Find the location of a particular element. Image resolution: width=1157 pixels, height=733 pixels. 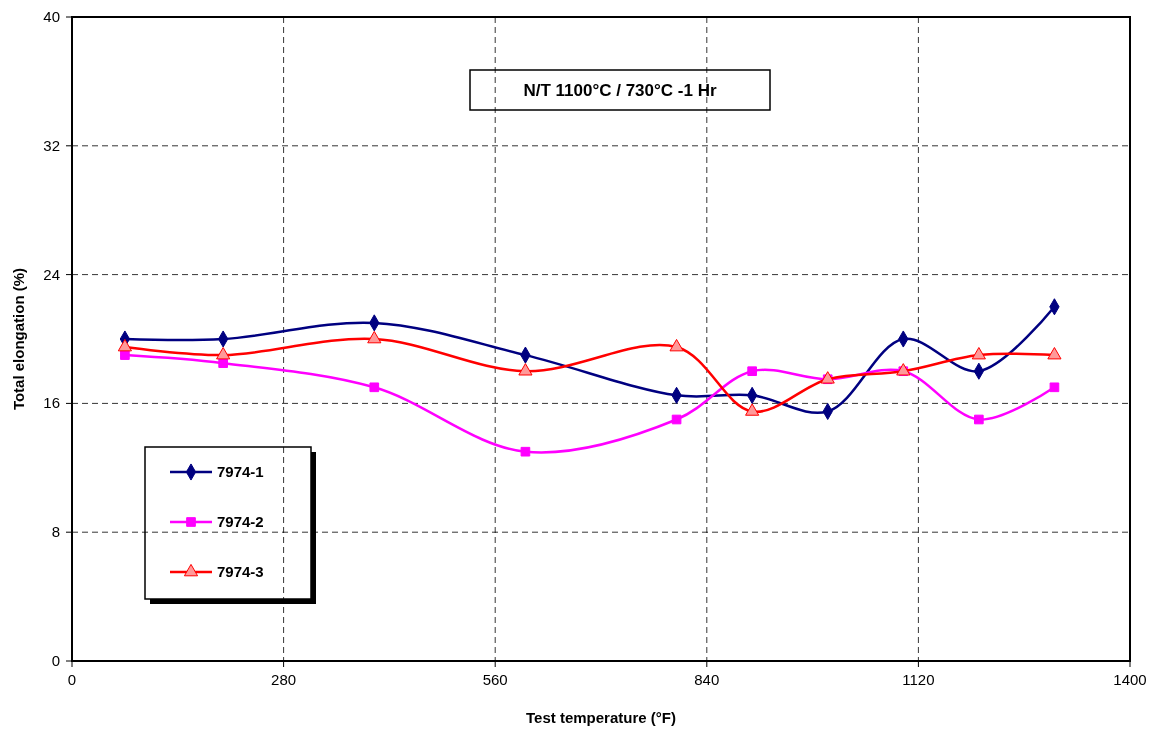

x-tick-label: 0 is located at coordinates (72, 679).